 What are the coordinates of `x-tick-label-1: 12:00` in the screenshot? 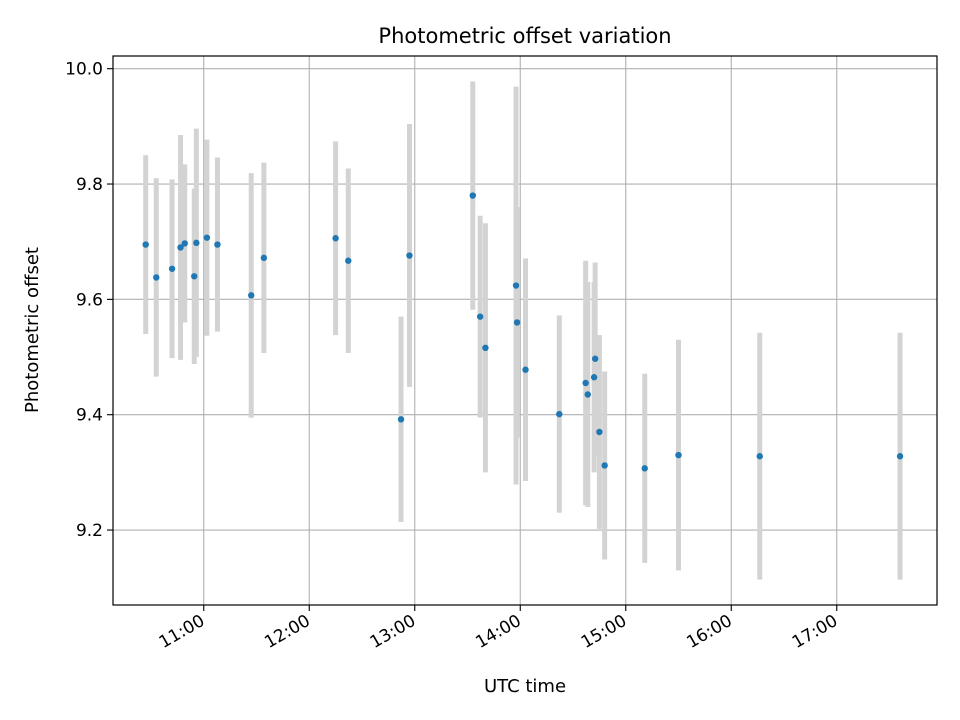 It's located at (287, 632).